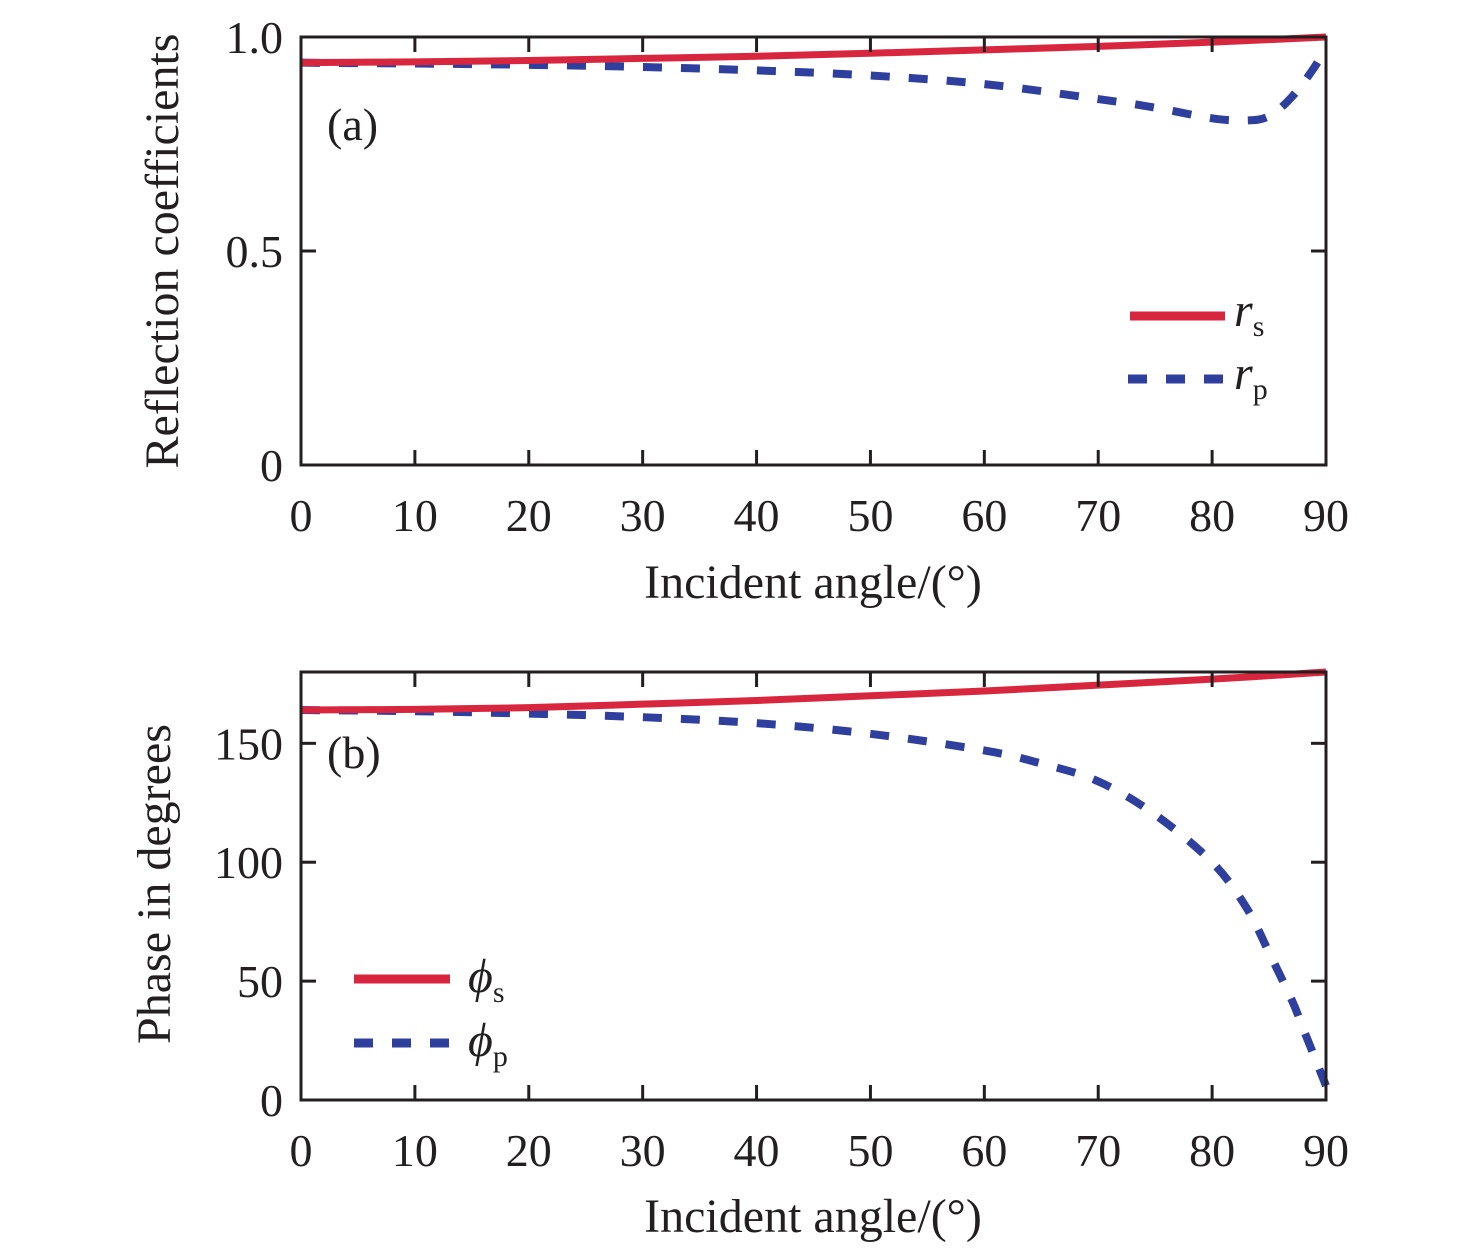 This screenshot has height=1250, width=1476. What do you see at coordinates (354, 752) in the screenshot?
I see `panel-b-label: (b)` at bounding box center [354, 752].